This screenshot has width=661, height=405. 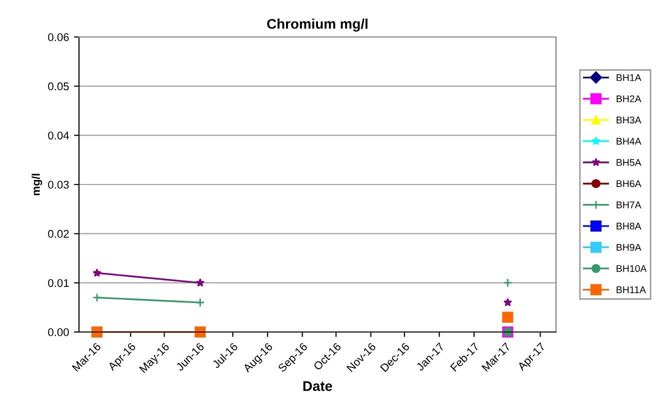 What do you see at coordinates (629, 205) in the screenshot?
I see `legend-label: BH7A` at bounding box center [629, 205].